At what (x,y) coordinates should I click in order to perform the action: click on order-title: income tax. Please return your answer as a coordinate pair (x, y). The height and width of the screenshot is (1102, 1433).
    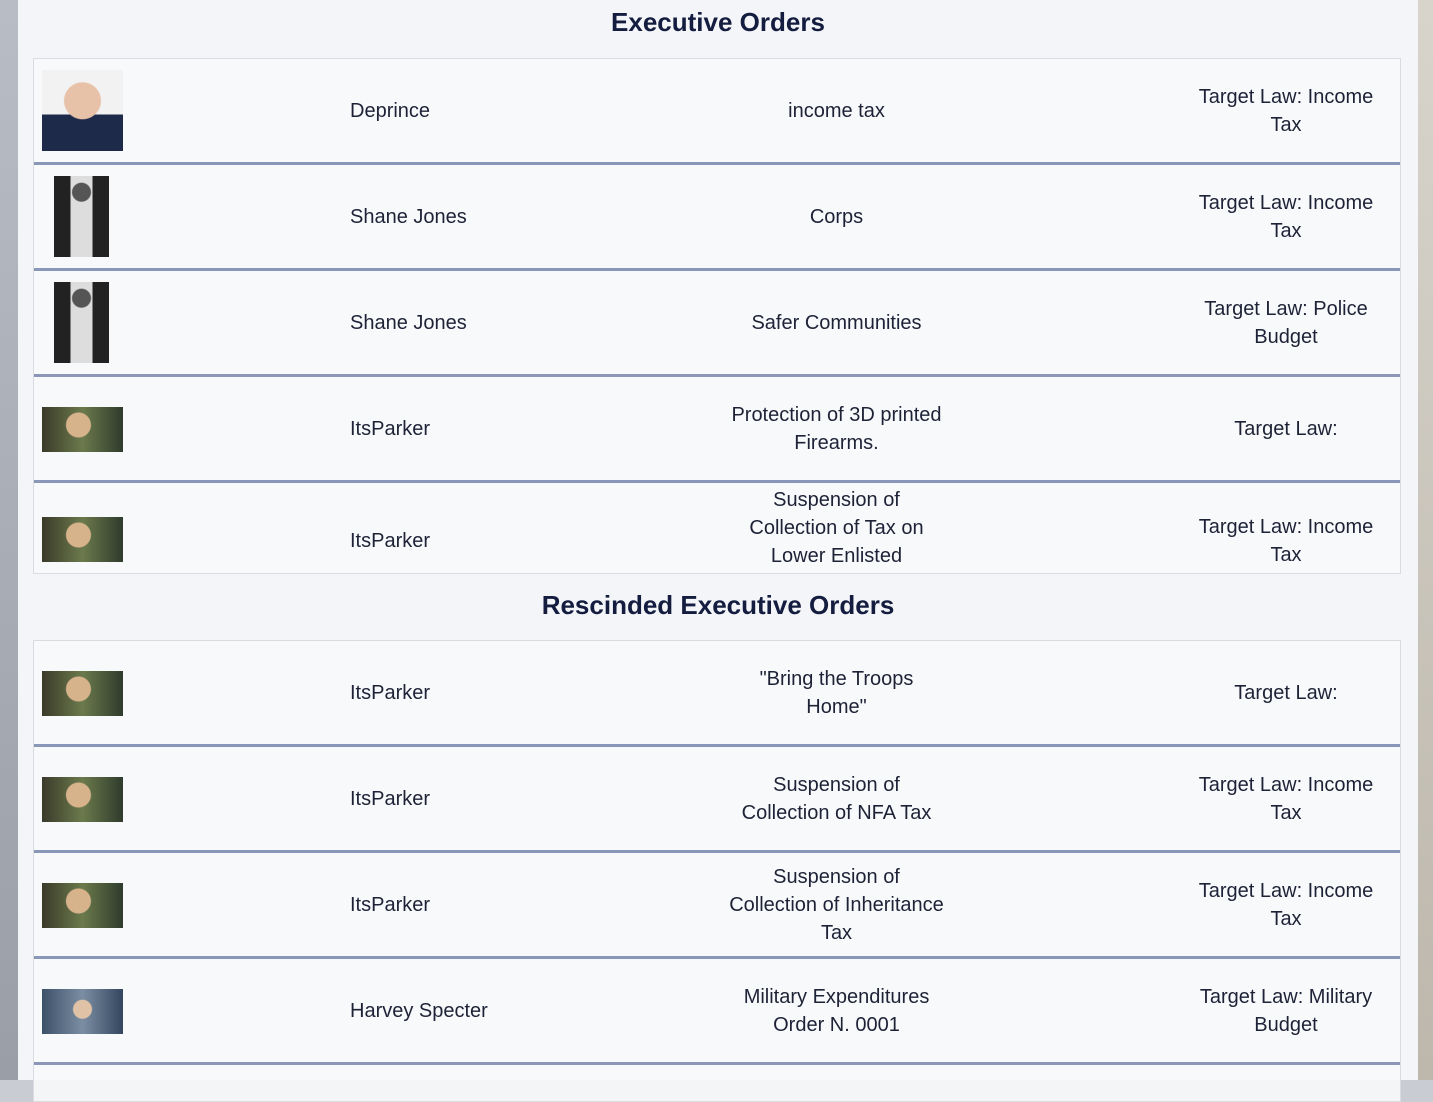
    Looking at the image, I should click on (836, 110).